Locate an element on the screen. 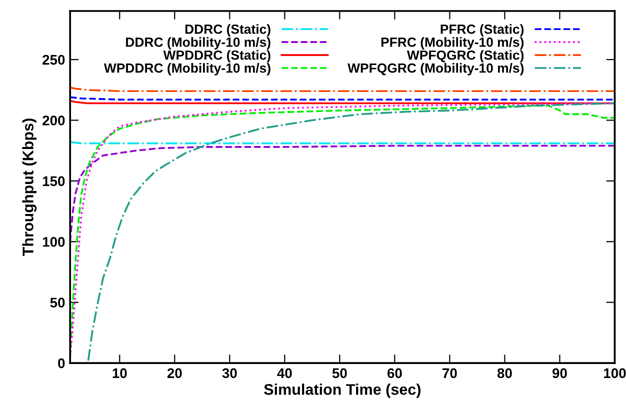  x-tick-label: 20 is located at coordinates (174, 373).